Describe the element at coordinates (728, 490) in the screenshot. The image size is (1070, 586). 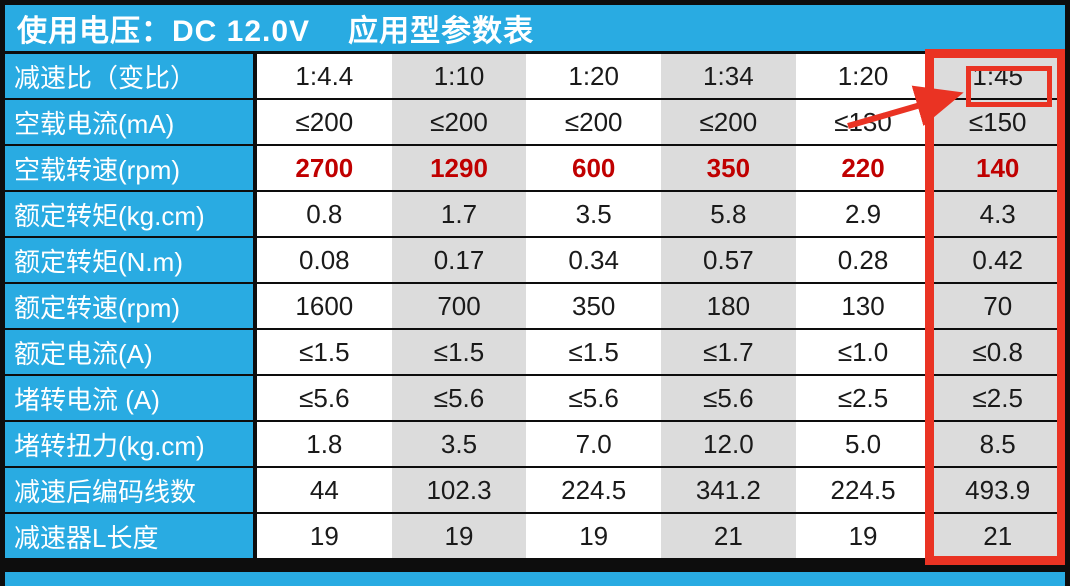
I see `value-cell: 341.2` at that location.